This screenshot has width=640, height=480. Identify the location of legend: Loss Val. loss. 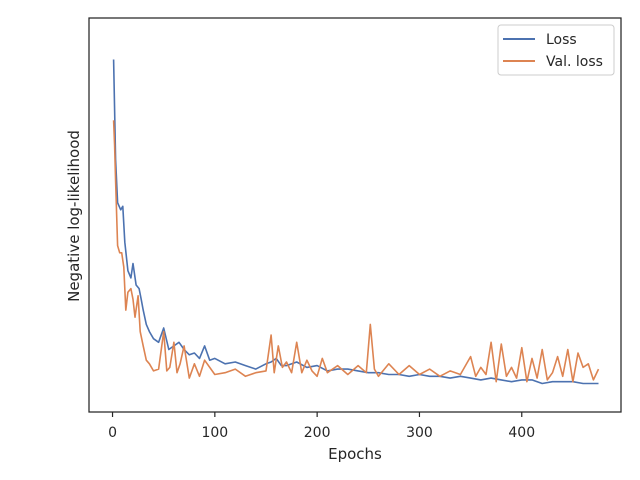
(556, 50).